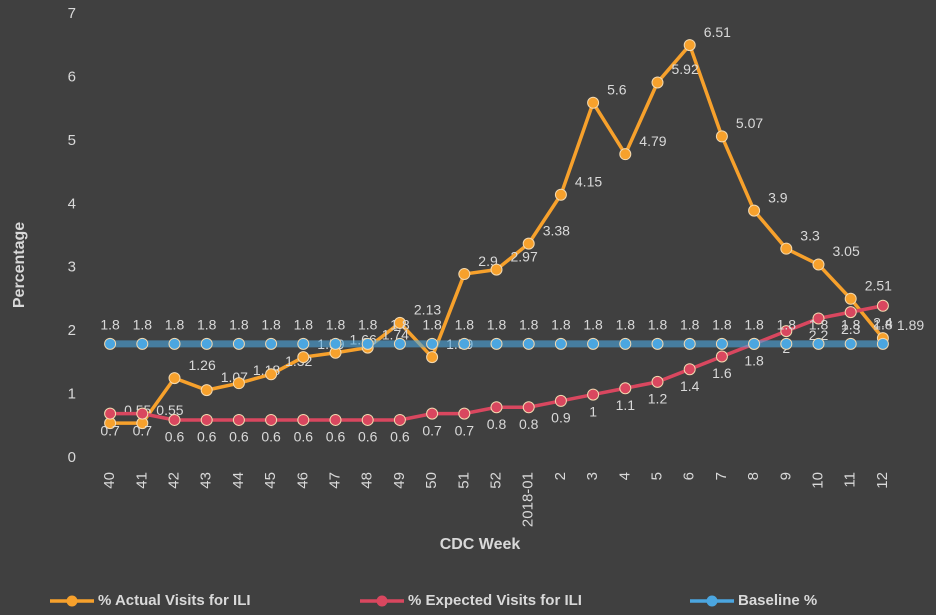 Image resolution: width=936 pixels, height=615 pixels. I want to click on x-axis-title: CDC Week, so click(480, 544).